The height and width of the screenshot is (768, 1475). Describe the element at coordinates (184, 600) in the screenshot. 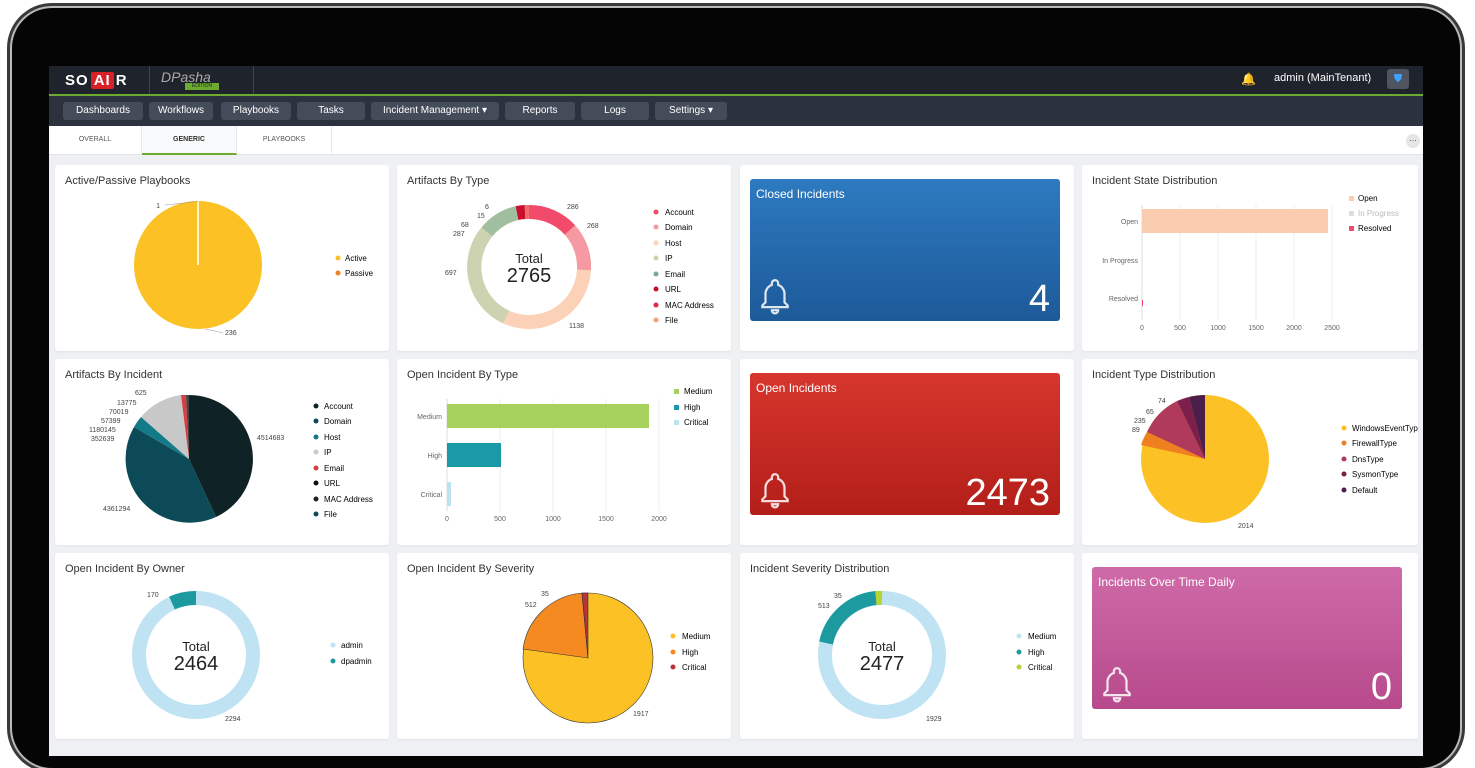

I see `donut-slice-dpadmin` at that location.